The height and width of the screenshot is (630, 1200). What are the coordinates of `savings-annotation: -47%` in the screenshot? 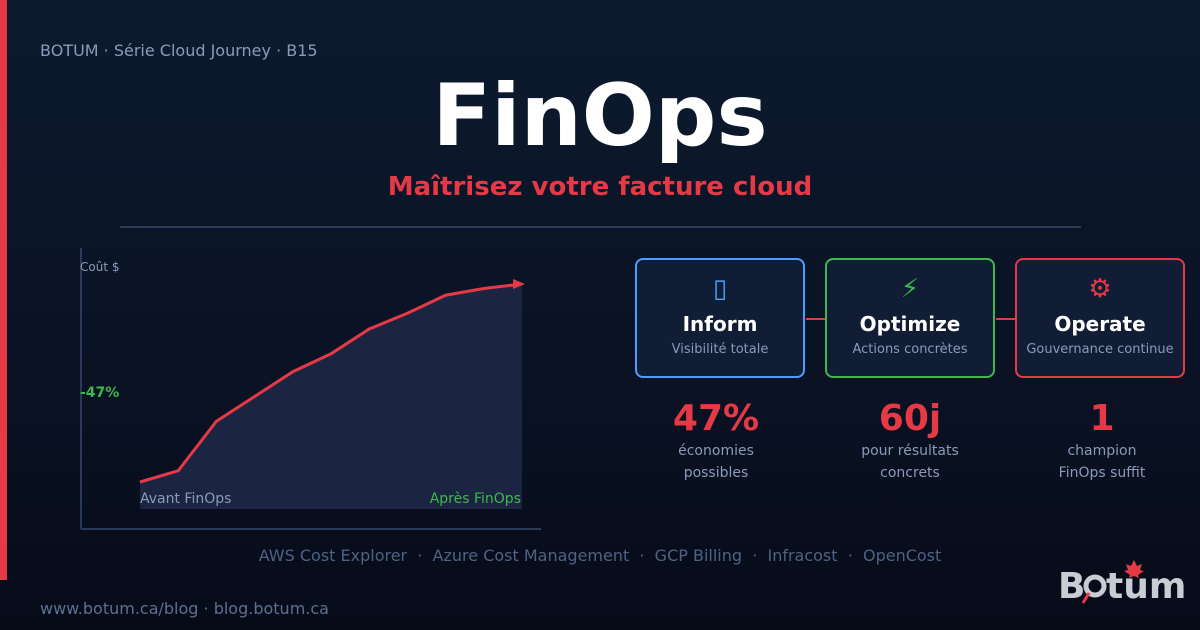 It's located at (99, 393).